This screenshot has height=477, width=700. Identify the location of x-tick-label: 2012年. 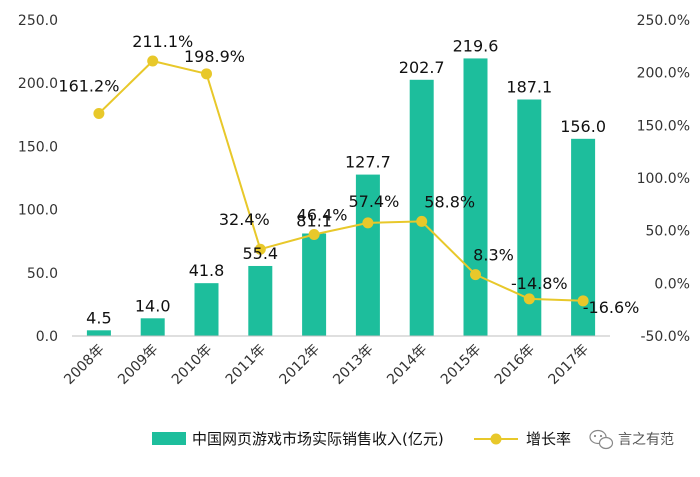
(300, 365).